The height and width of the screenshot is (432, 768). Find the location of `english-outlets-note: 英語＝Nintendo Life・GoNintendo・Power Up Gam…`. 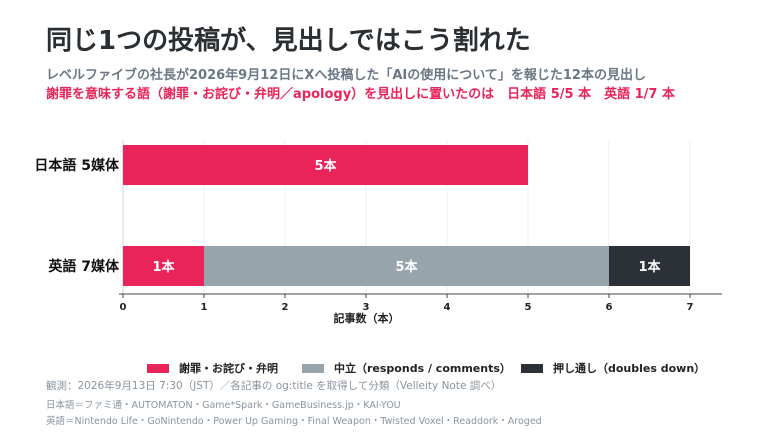

english-outlets-note: 英語＝Nintendo Life・GoNintendo・Power Up Gam… is located at coordinates (294, 421).